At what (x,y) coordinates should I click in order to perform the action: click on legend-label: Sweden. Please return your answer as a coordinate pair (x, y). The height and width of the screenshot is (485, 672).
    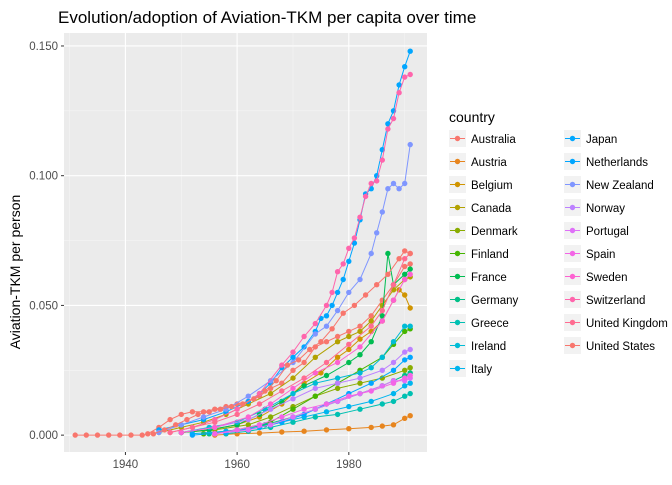
    Looking at the image, I should click on (607, 278).